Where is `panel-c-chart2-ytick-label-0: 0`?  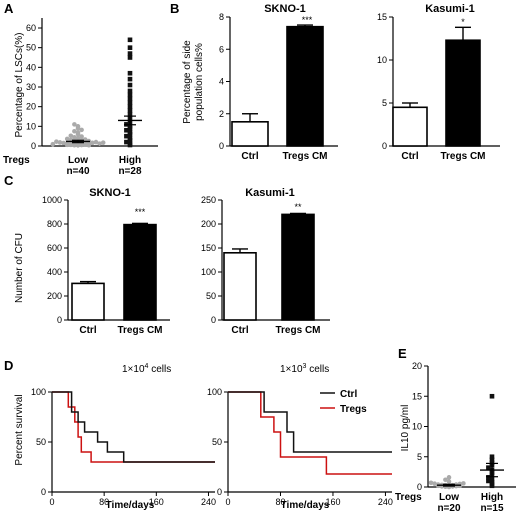 panel-c-chart2-ytick-label-0: 0 is located at coordinates (213, 320).